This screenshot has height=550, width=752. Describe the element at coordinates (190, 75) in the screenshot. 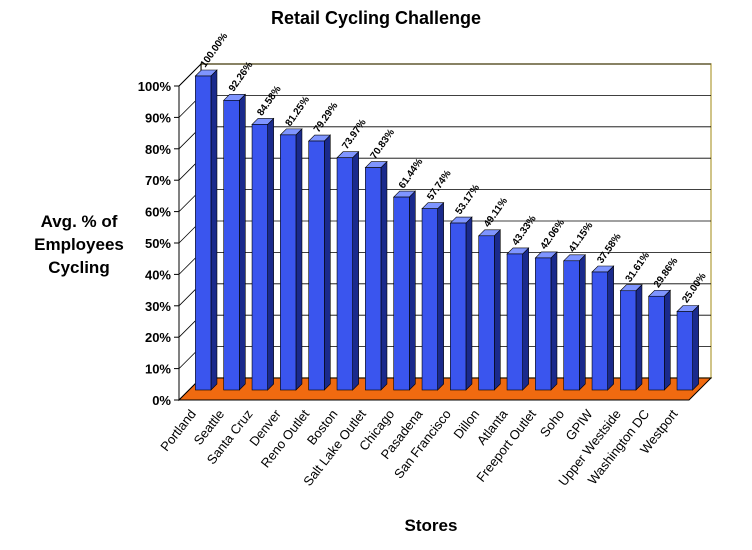

I see `gridline-side` at that location.